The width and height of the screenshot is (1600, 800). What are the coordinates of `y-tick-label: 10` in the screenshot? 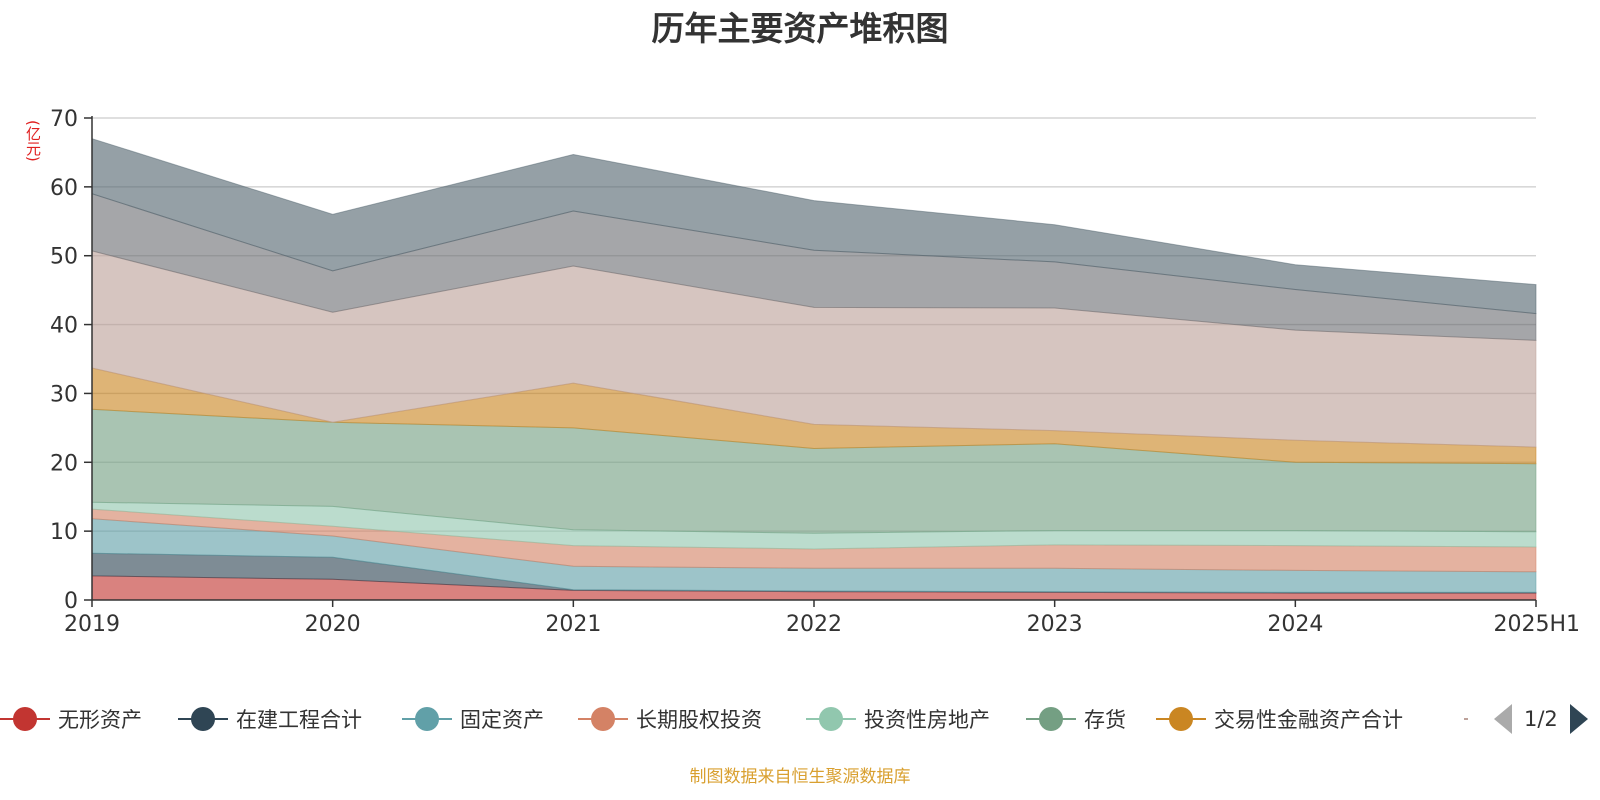 It's located at (64, 532).